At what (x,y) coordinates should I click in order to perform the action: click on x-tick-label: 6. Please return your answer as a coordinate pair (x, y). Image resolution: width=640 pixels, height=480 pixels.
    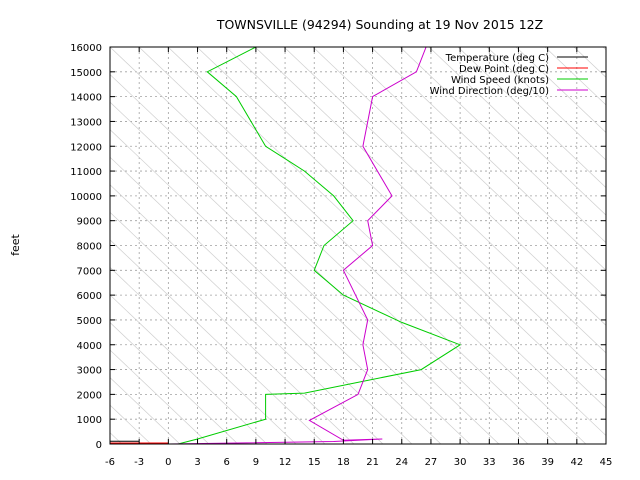
    Looking at the image, I should click on (227, 462).